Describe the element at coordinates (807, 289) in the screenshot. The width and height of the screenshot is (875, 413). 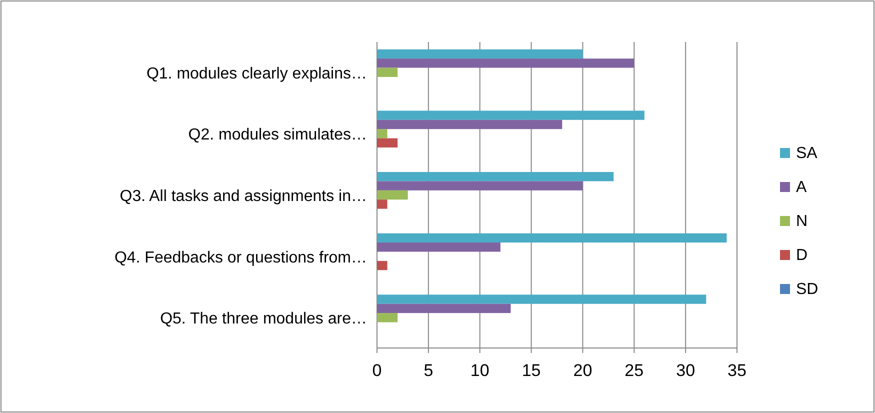
I see `legend-label: SD` at that location.